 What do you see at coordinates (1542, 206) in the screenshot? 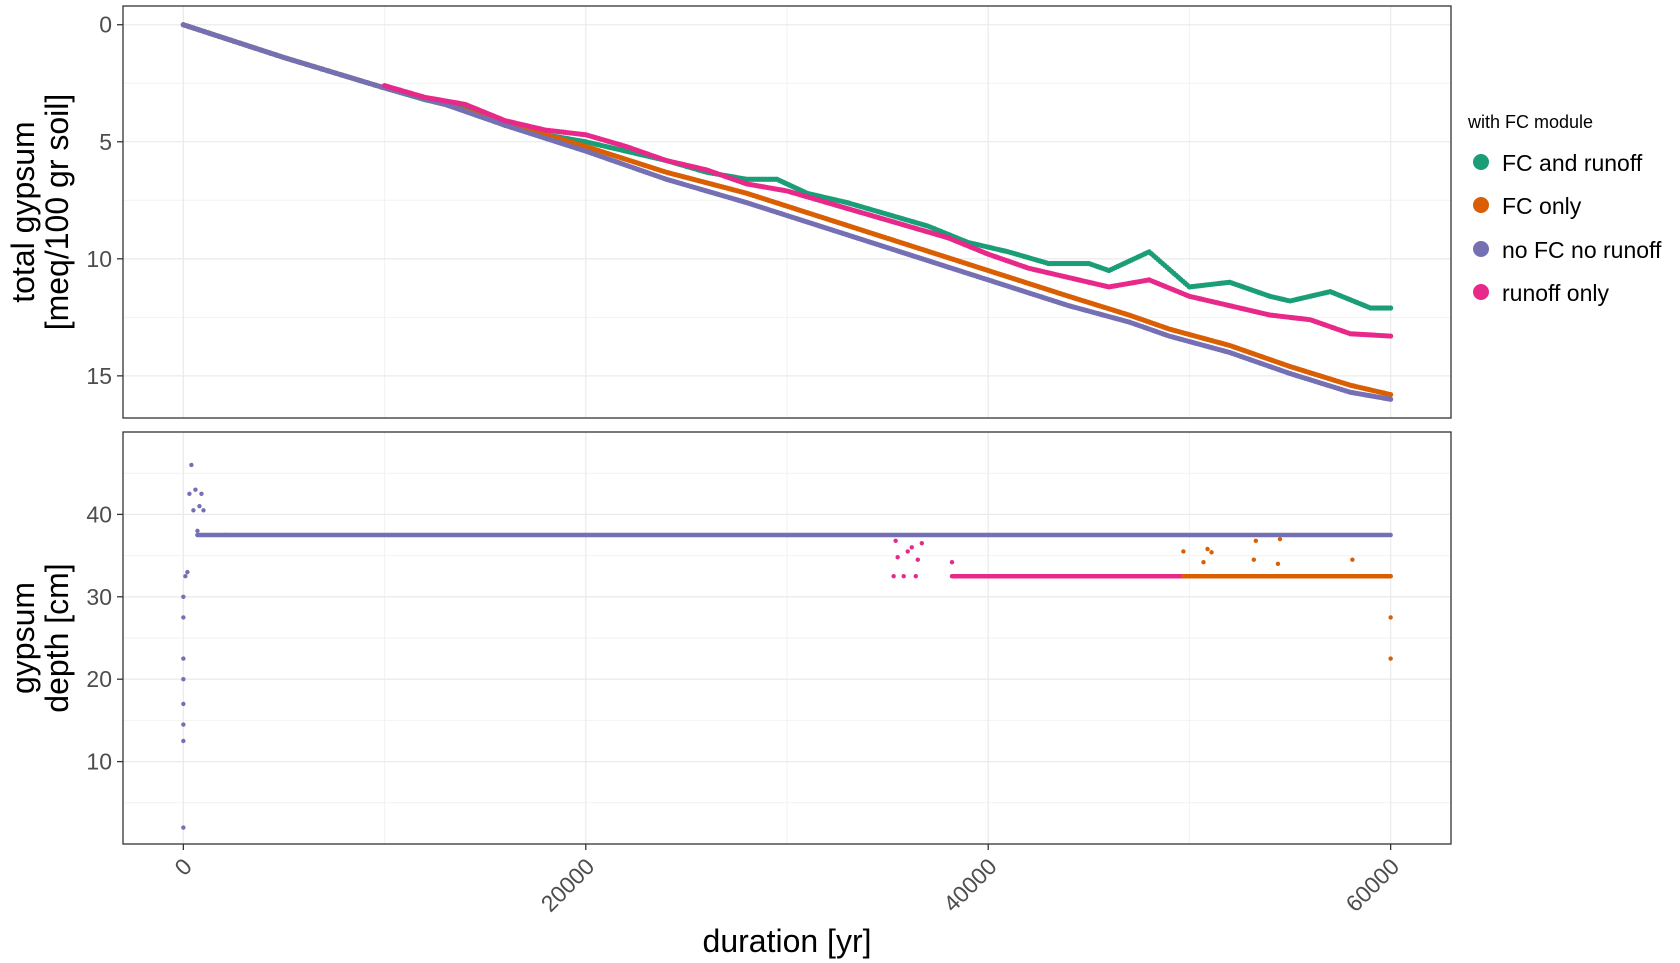
I see `legend-label-fc-only: FC only` at bounding box center [1542, 206].